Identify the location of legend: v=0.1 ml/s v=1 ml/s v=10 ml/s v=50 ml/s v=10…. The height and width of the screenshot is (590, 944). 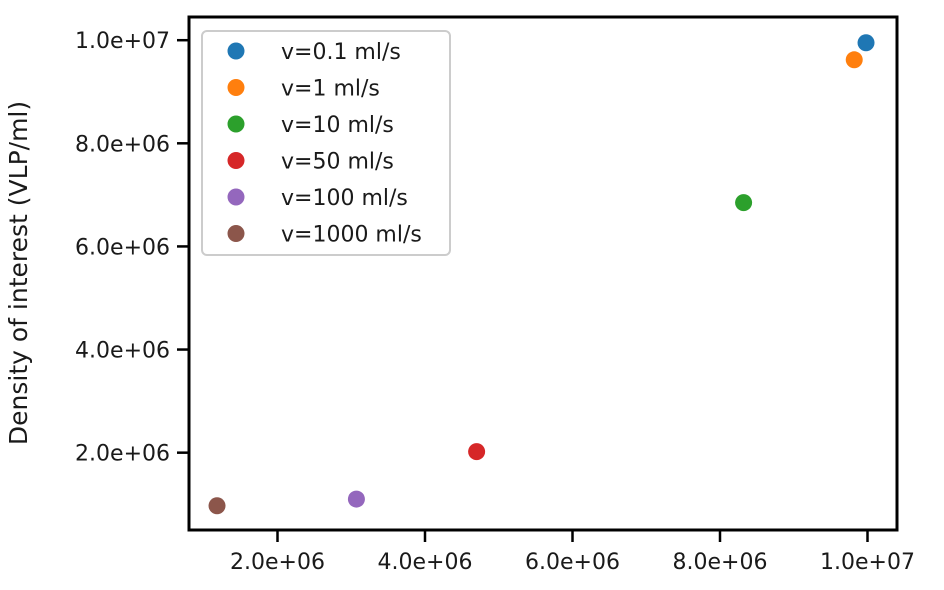
(326, 143).